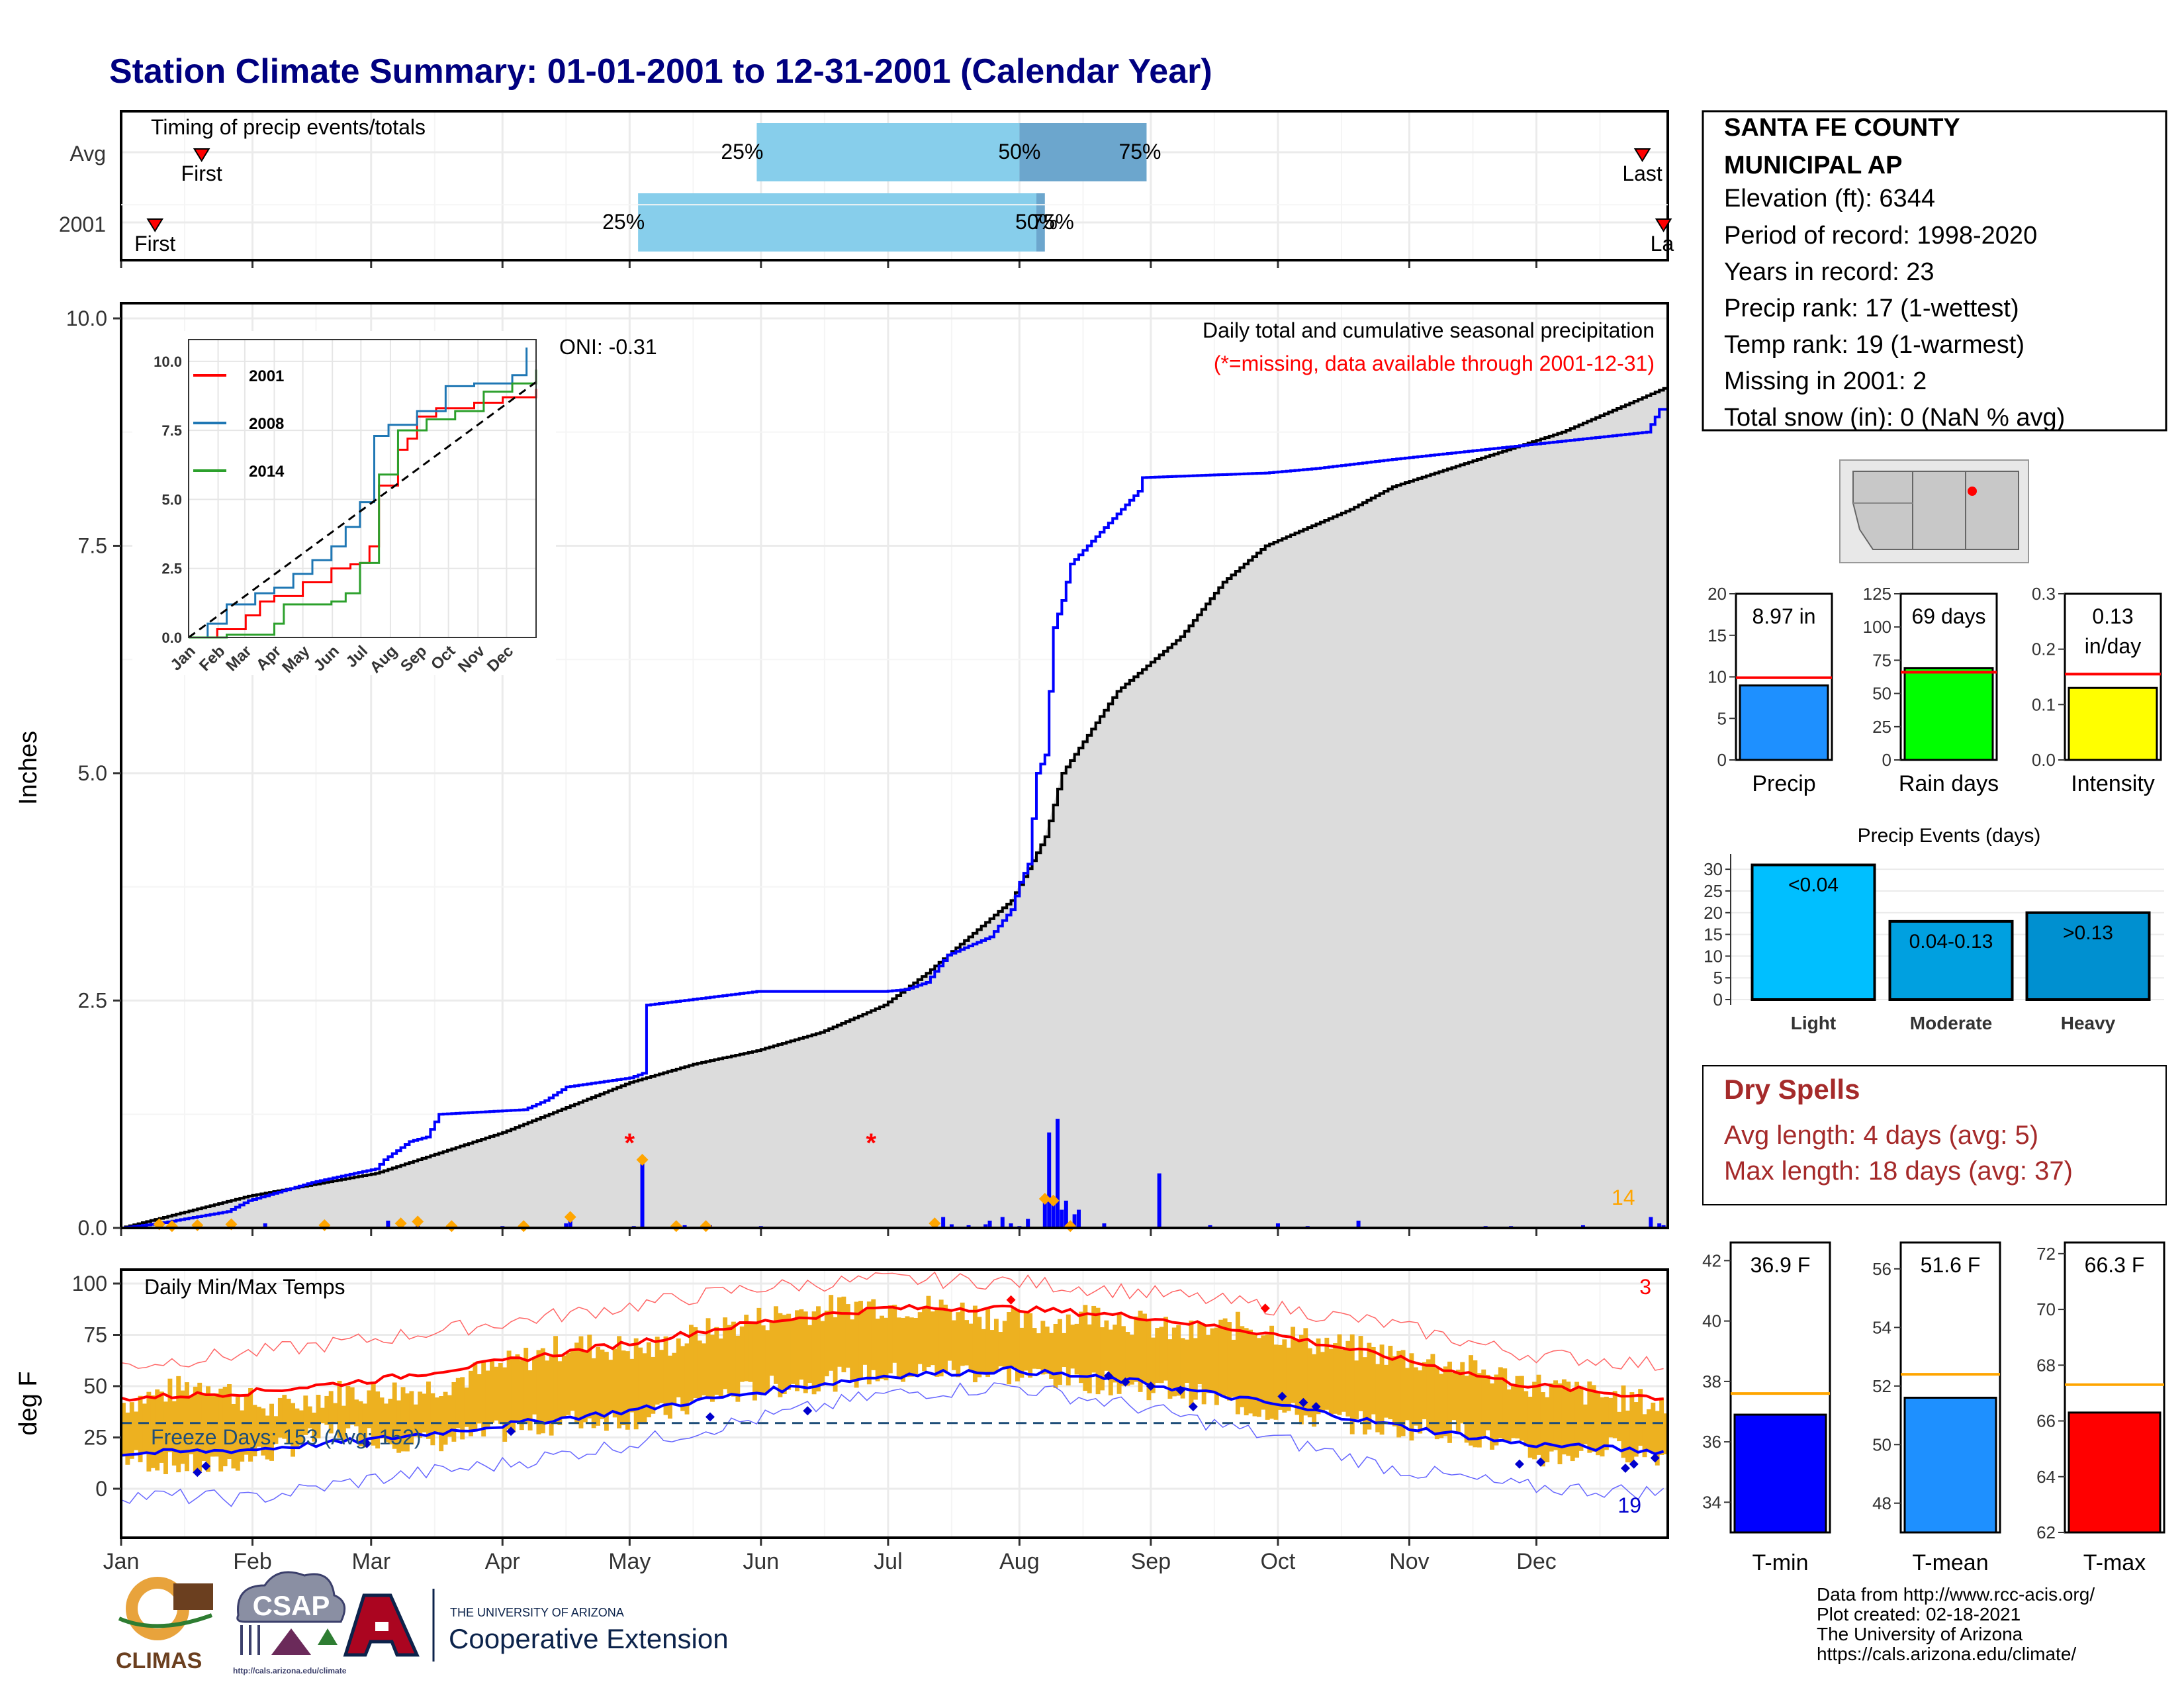 This screenshot has height=1688, width=2184. I want to click on events-category-label: Heavy, so click(2088, 1023).